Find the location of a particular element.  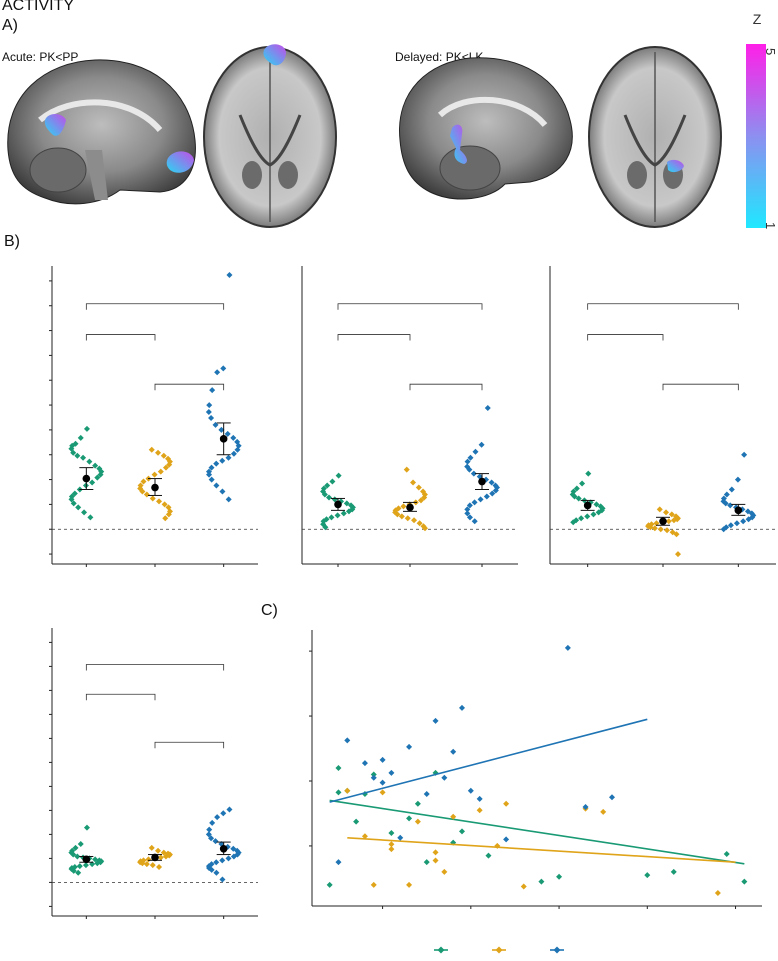

chart-mpfc is located at coordinates (153, 416).